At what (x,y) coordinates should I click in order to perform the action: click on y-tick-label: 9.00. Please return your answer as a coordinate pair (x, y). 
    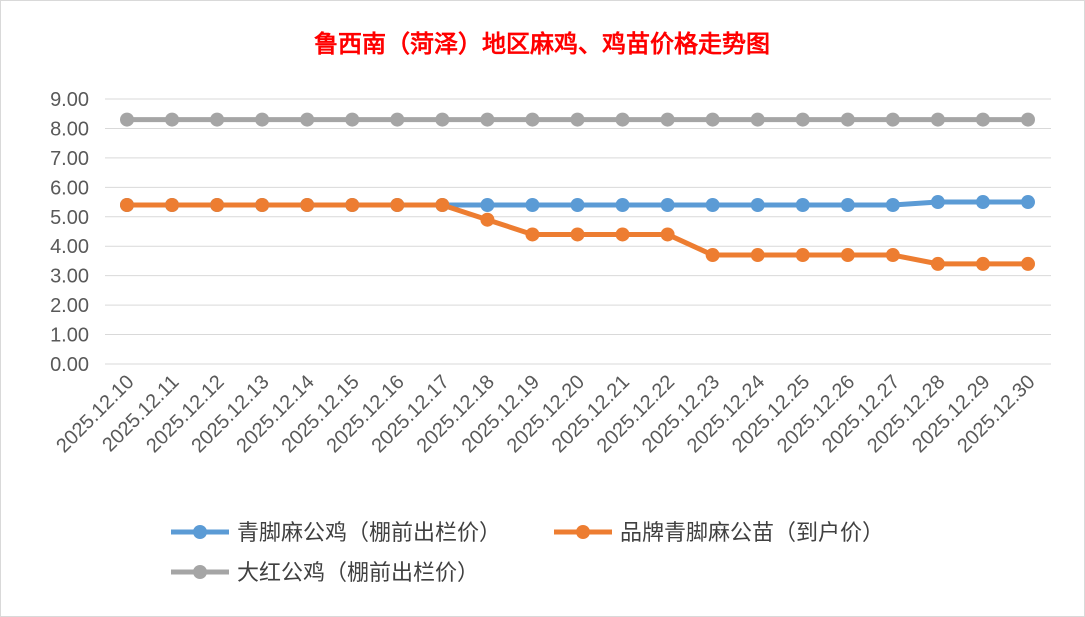
    Looking at the image, I should click on (69, 100).